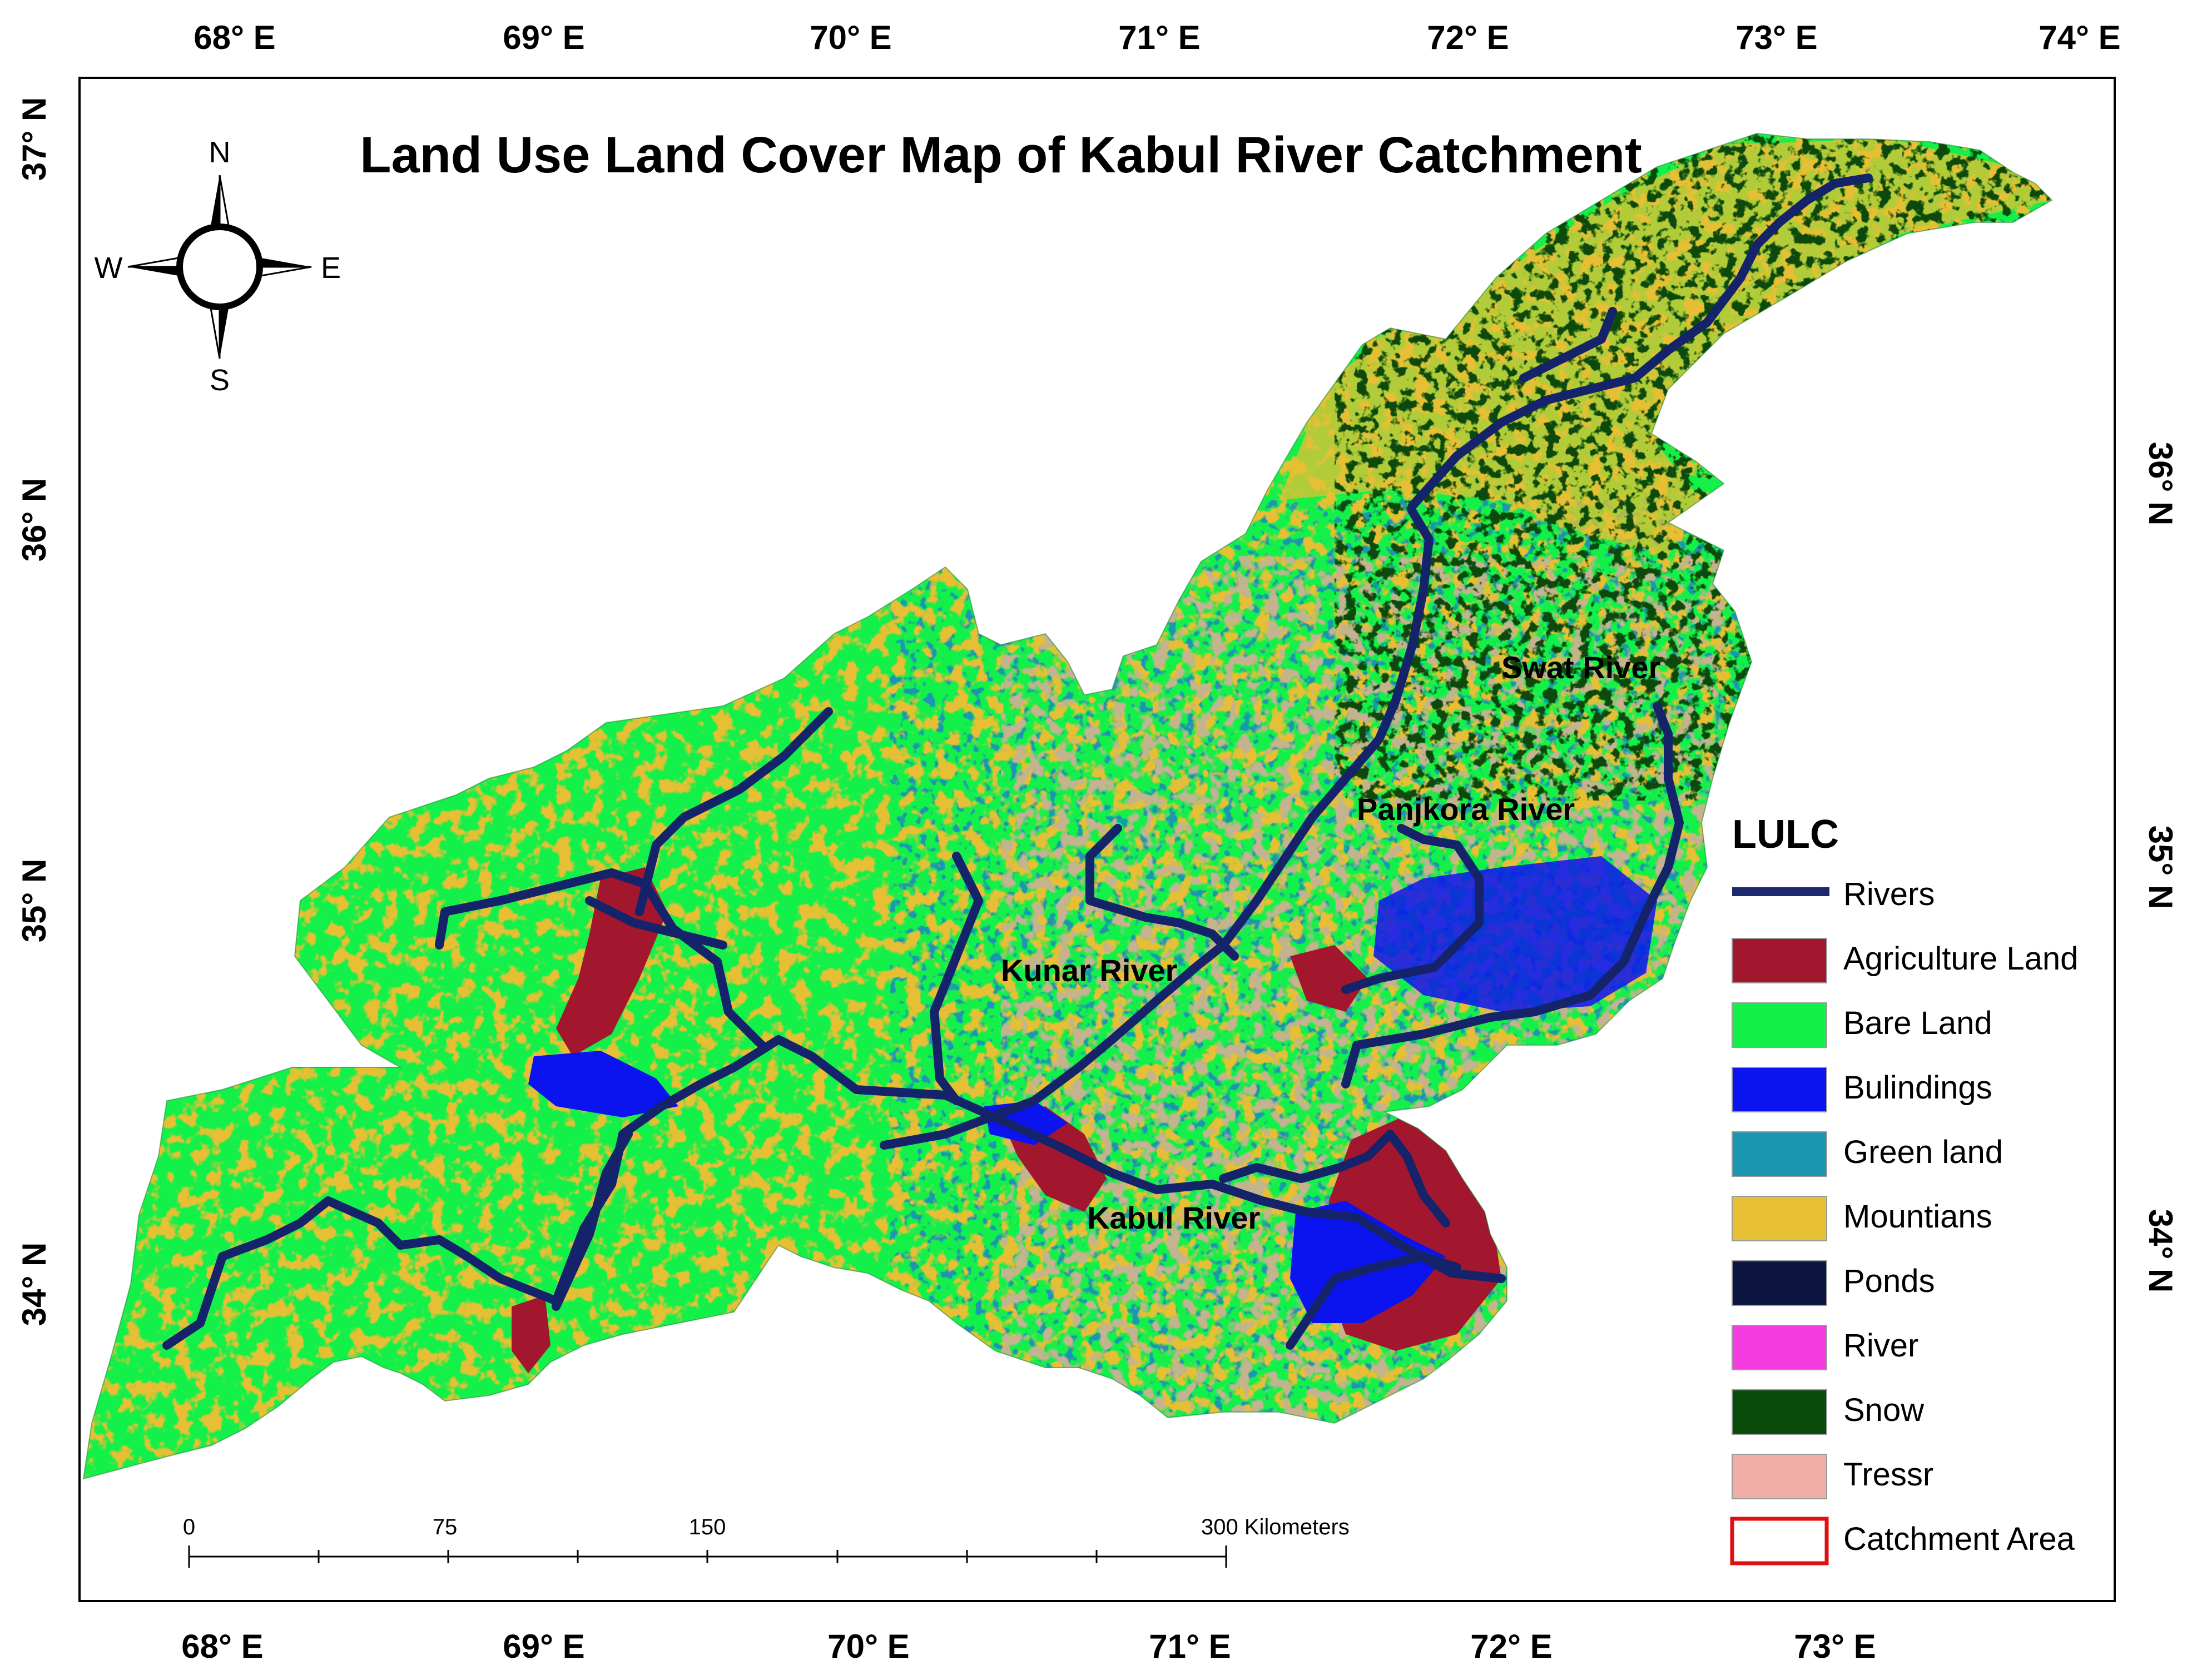  Describe the element at coordinates (1089, 970) in the screenshot. I see `label-kunar-river: Kunar River` at that location.